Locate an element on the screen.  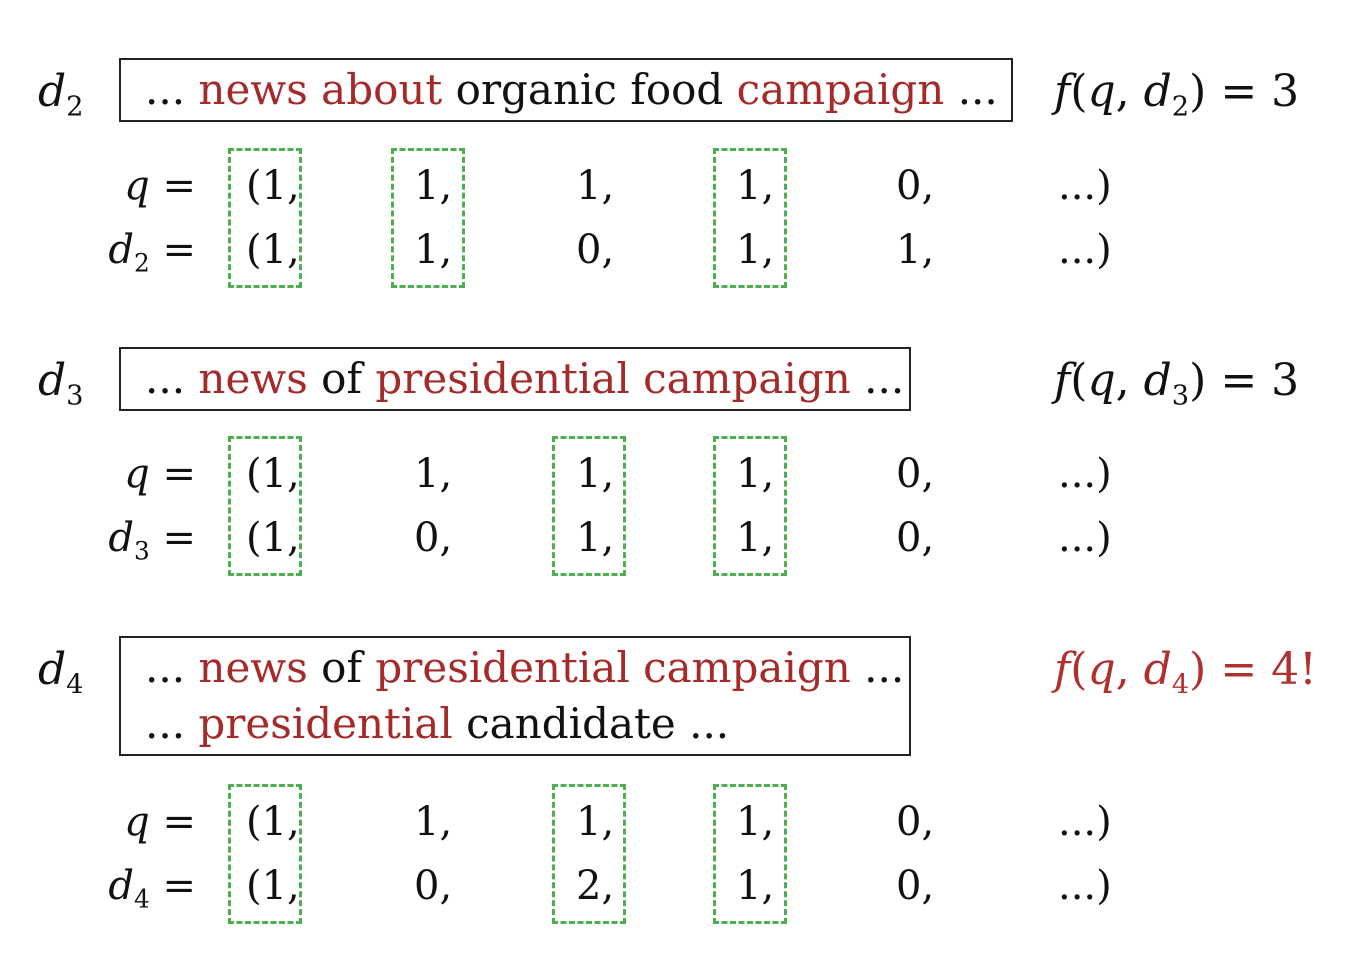
score-value: 4! is located at coordinates (1294, 669).